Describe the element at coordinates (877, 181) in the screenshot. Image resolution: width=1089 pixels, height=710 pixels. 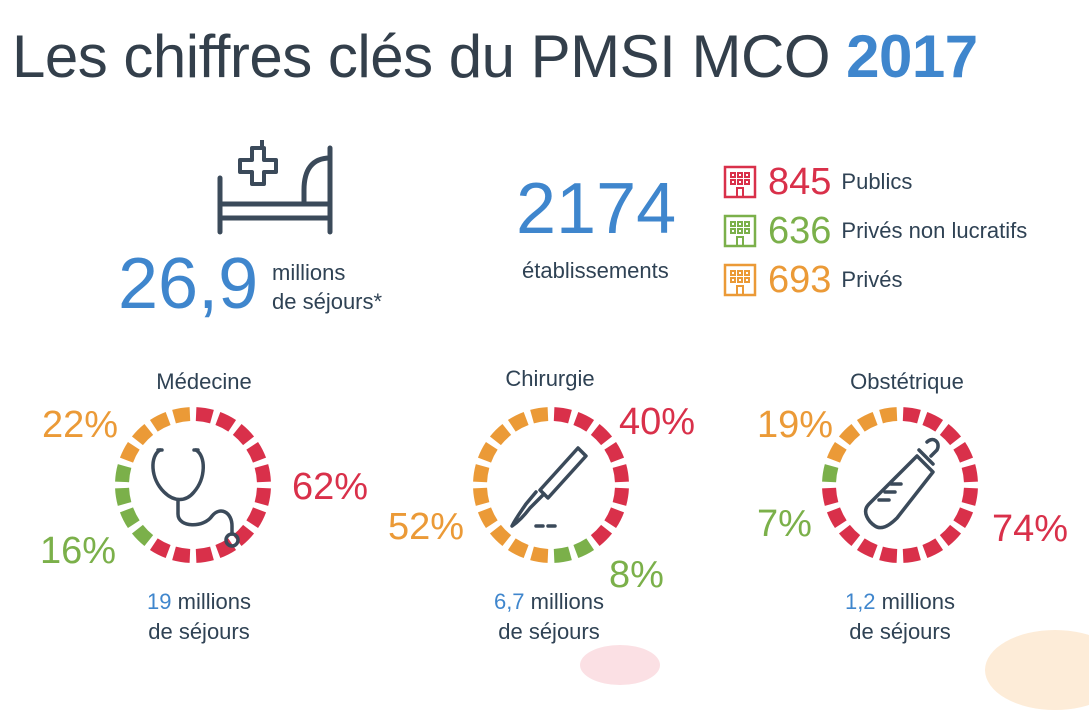
I see `public-label: Publics` at that location.